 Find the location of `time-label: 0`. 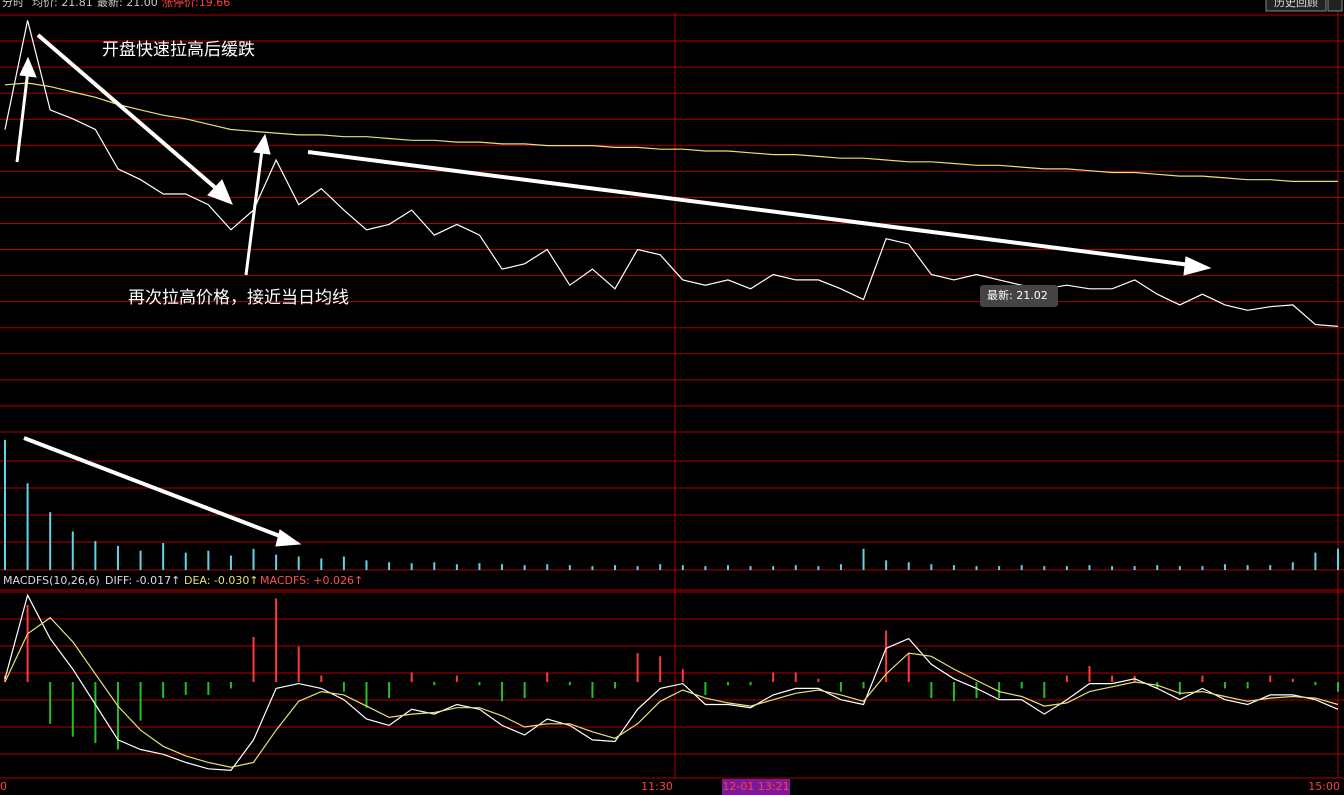

time-label: 0 is located at coordinates (3, 786).